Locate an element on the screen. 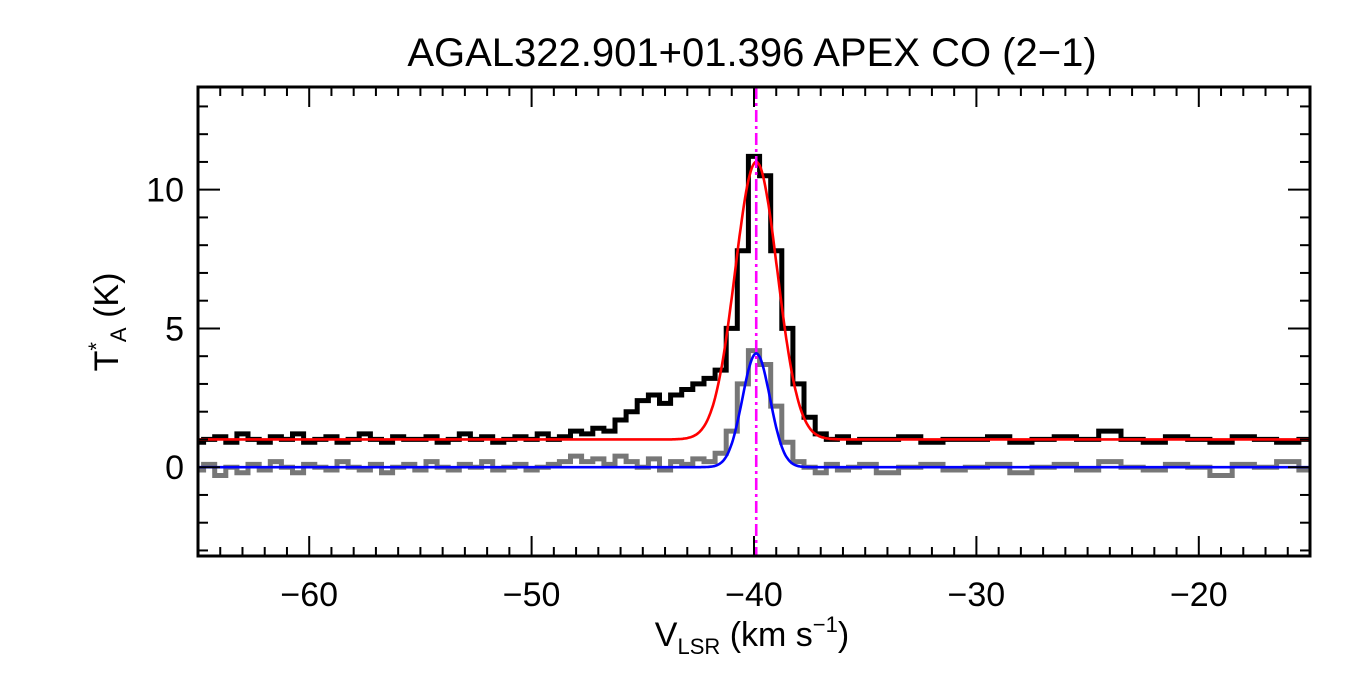 The image size is (1350, 675). y-tick-label: 0 is located at coordinates (174, 468).